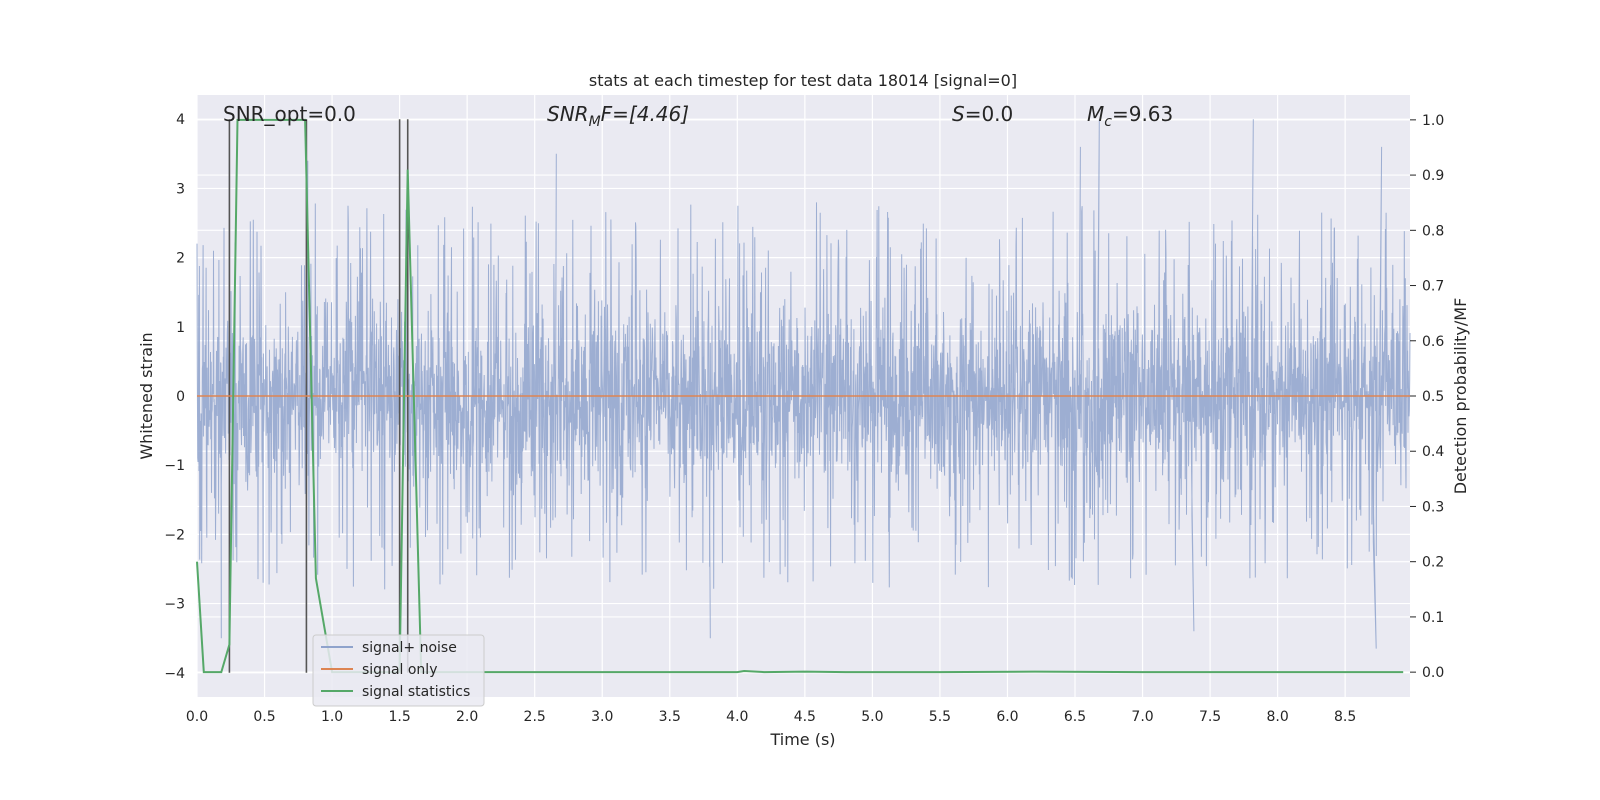 This screenshot has width=1600, height=800. I want to click on x-tick-label: 3.5, so click(670, 717).